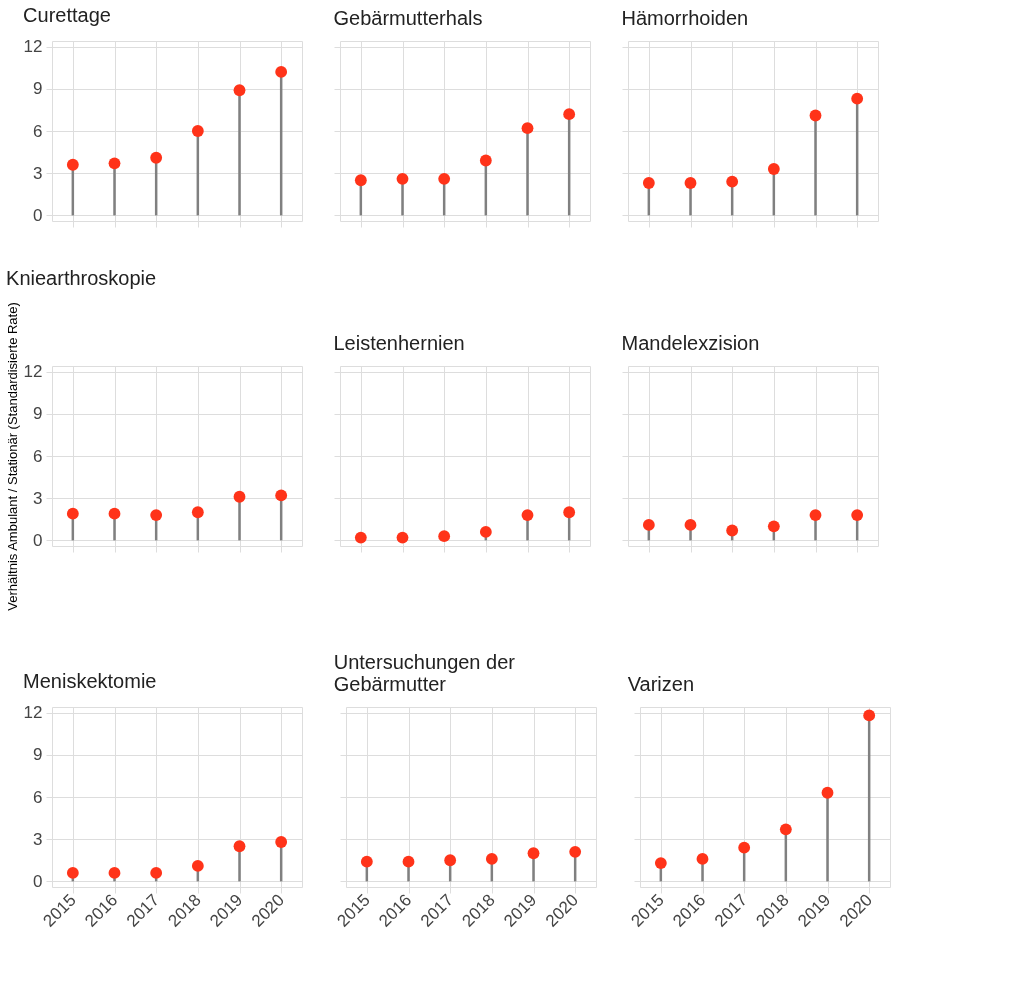 Image resolution: width=1016 pixels, height=987 pixels. Describe the element at coordinates (661, 684) in the screenshot. I see `chart-title: Varizen` at that location.